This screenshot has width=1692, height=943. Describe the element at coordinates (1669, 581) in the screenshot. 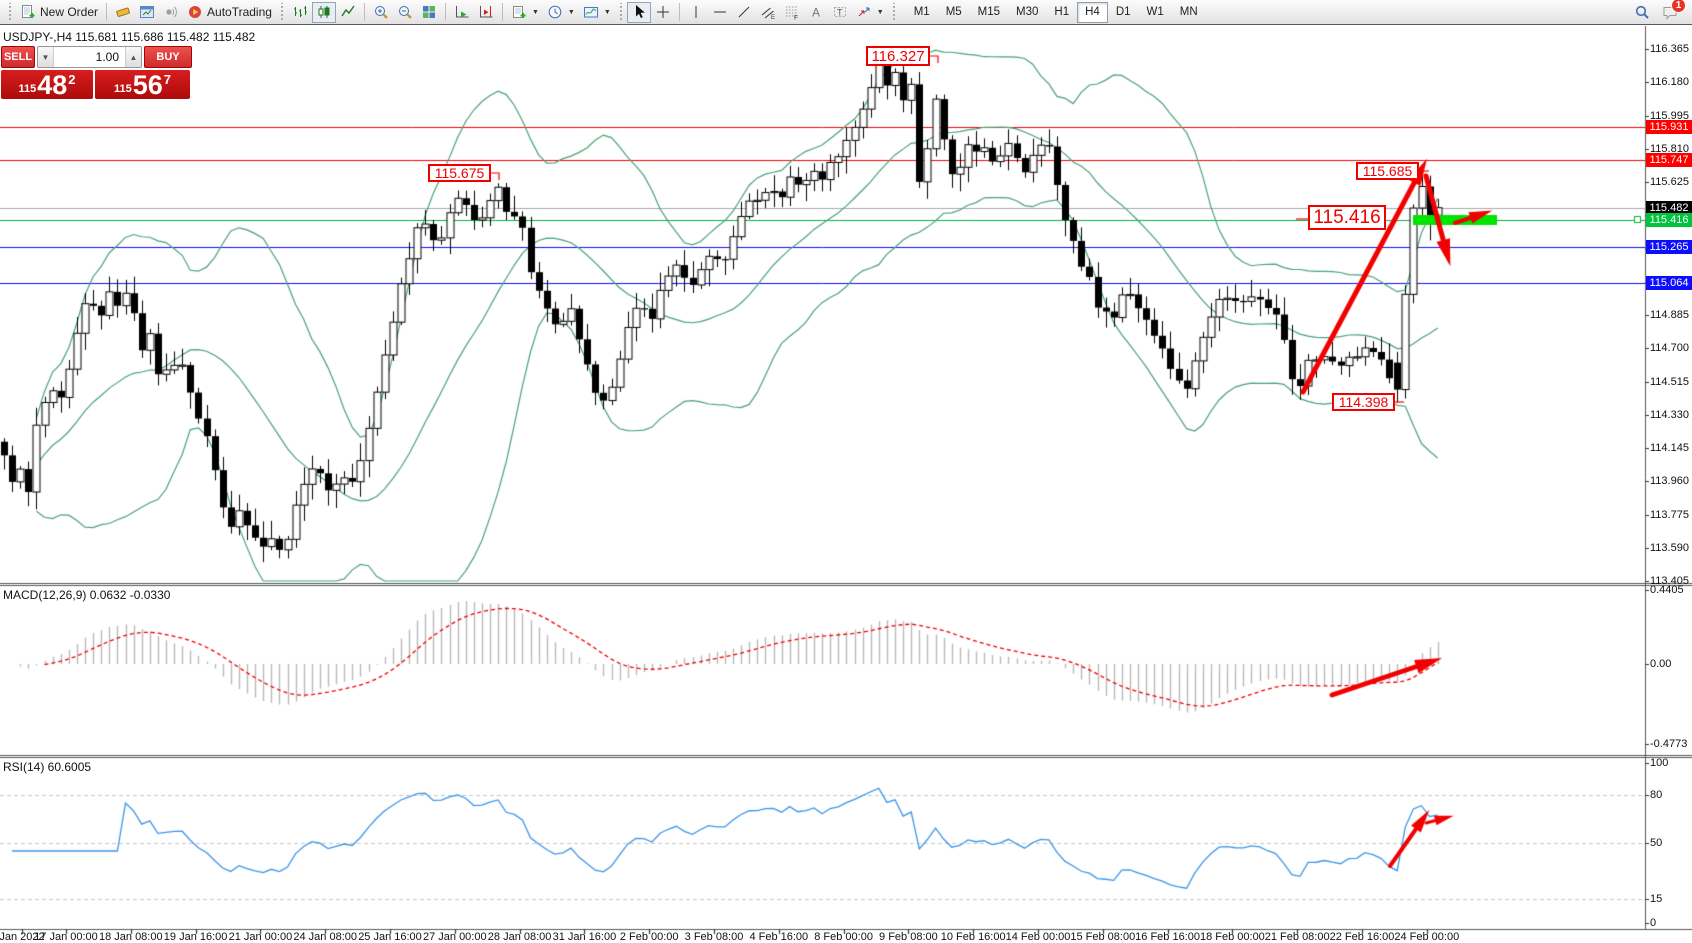

I see `price-tick-label: 113.405` at that location.